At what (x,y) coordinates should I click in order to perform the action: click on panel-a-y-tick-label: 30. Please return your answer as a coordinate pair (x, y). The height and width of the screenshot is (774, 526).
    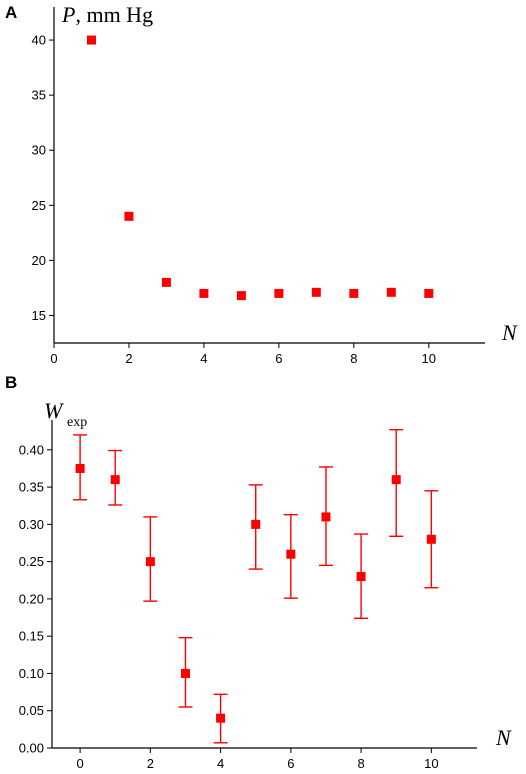
    Looking at the image, I should click on (39, 150).